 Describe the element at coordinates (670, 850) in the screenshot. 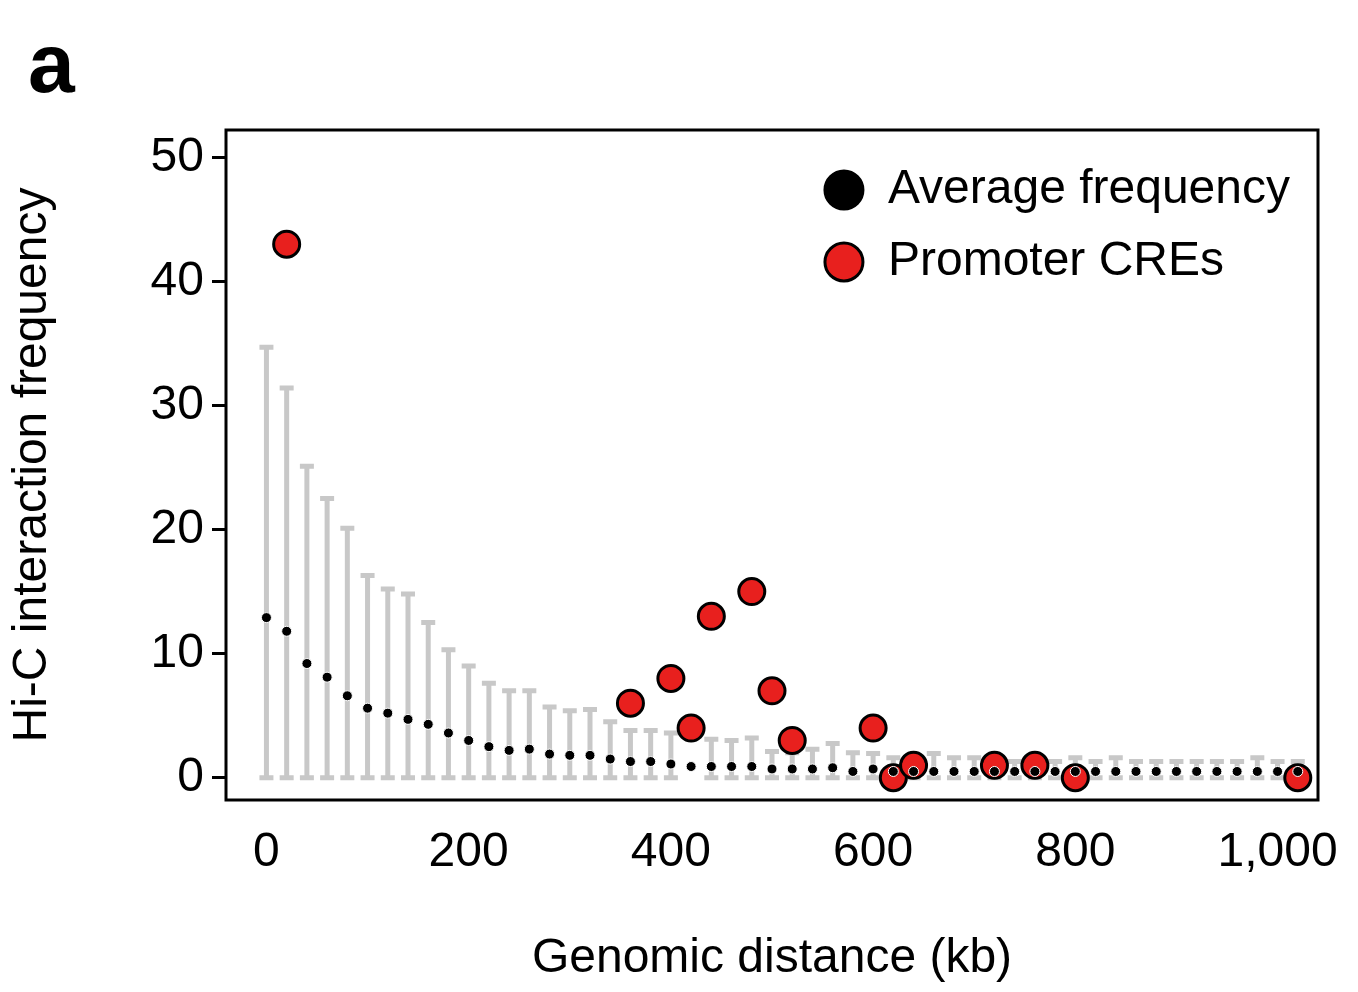

I see `x-tick-label: 400` at that location.